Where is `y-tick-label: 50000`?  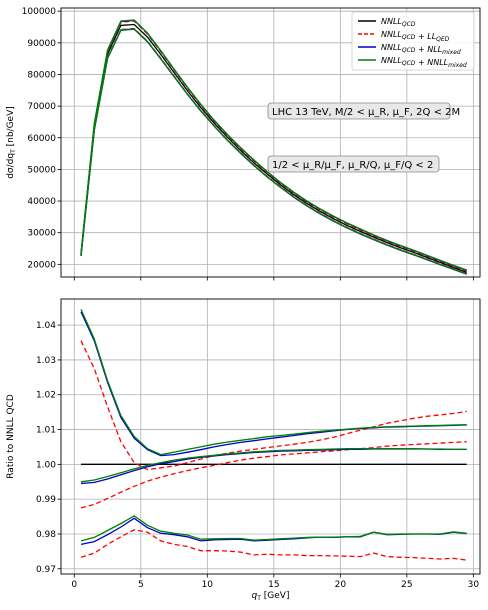 y-tick-label: 50000 is located at coordinates (41, 170).